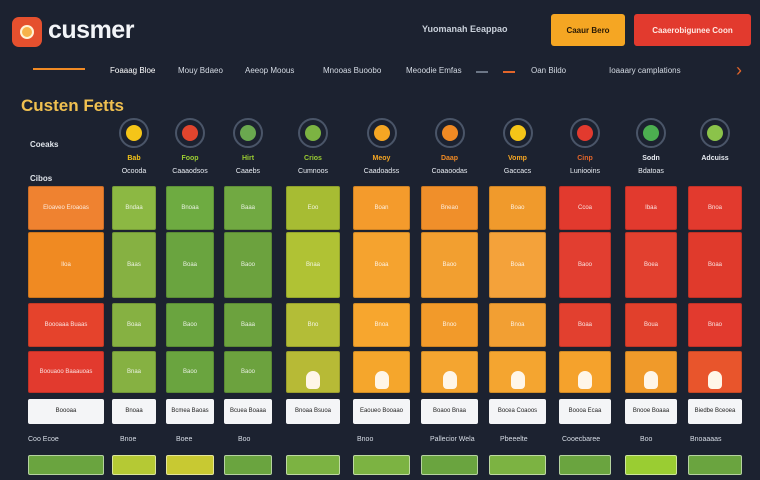  Describe the element at coordinates (482, 72) in the screenshot. I see `nav-separator` at that location.